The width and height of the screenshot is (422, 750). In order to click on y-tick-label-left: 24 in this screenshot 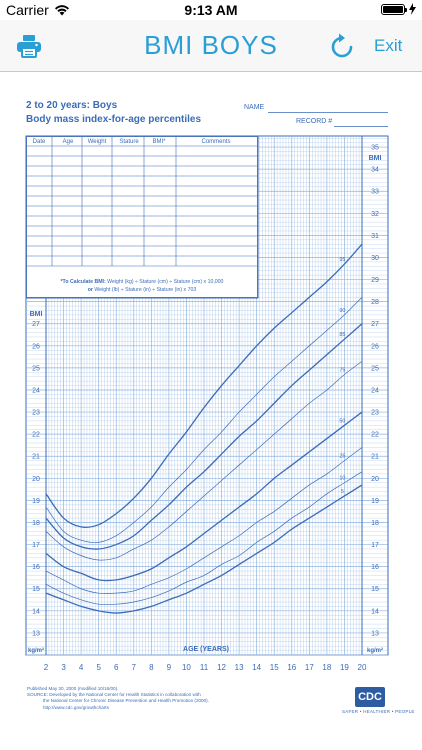, I will do `click(36, 390)`.